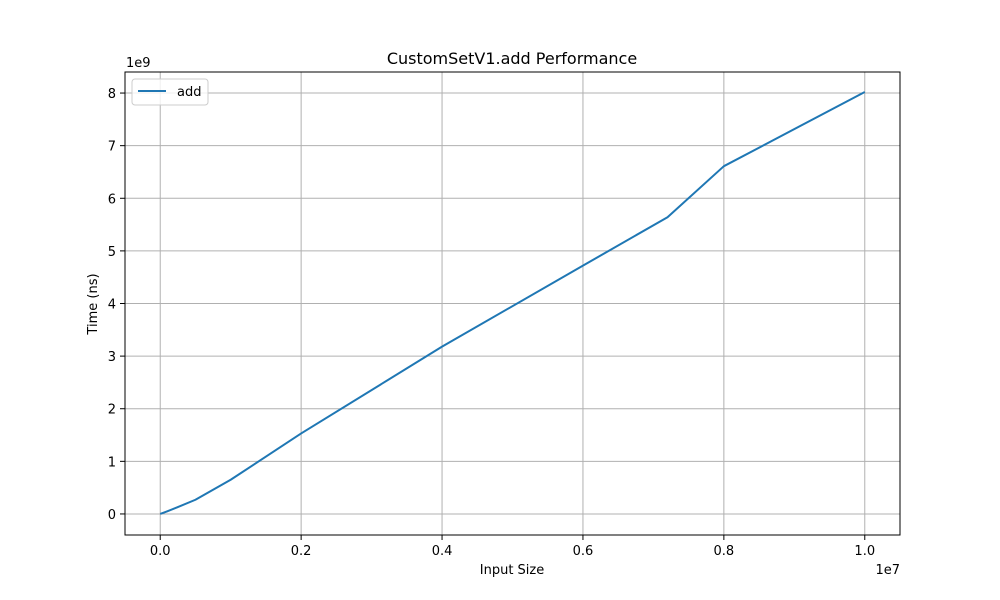  Describe the element at coordinates (138, 63) in the screenshot. I see `y-offset-label: 1e9` at that location.